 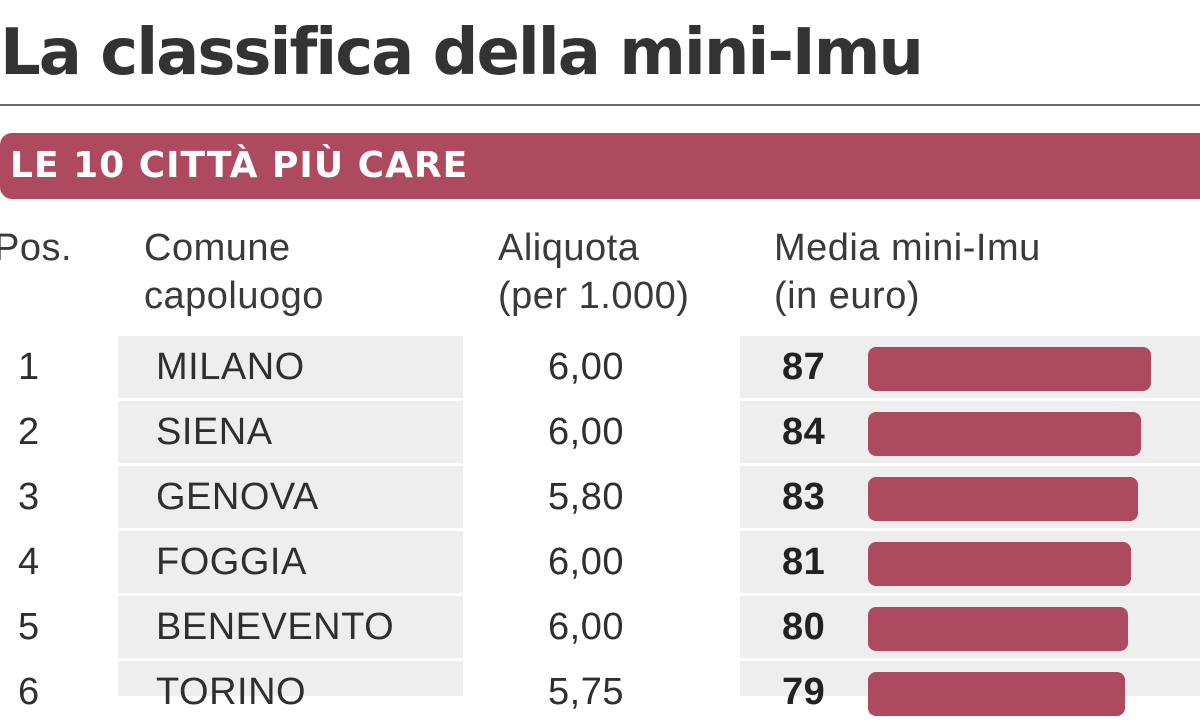 What do you see at coordinates (29, 562) in the screenshot?
I see `row-position: 4` at bounding box center [29, 562].